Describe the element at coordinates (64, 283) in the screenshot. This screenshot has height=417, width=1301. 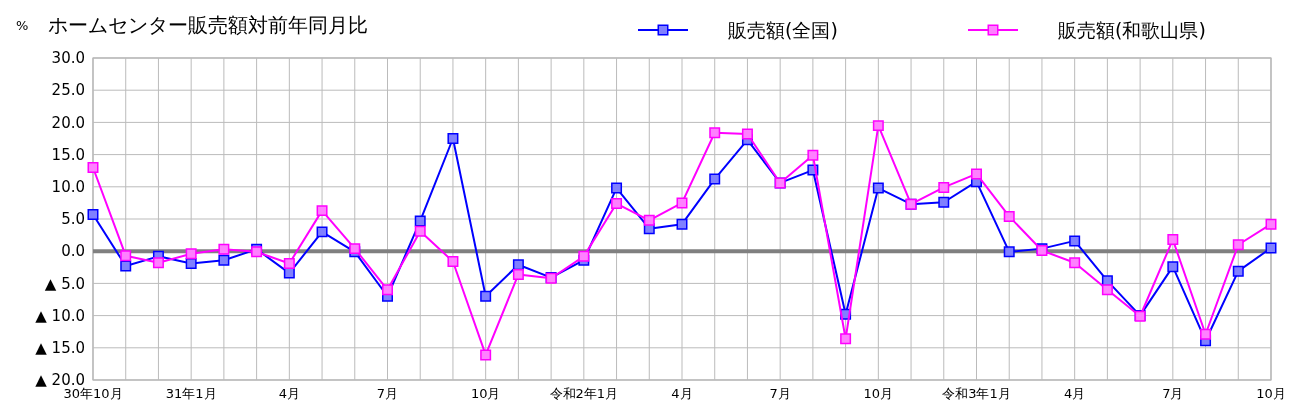
I see `y-tick-label: ▲ 5.0` at that location.